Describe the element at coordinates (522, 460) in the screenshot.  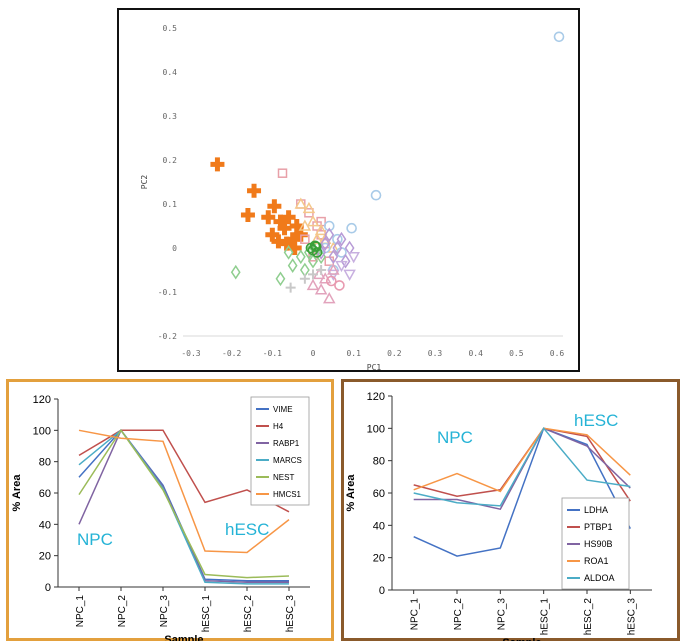
I see `series-line-roa1` at that location.